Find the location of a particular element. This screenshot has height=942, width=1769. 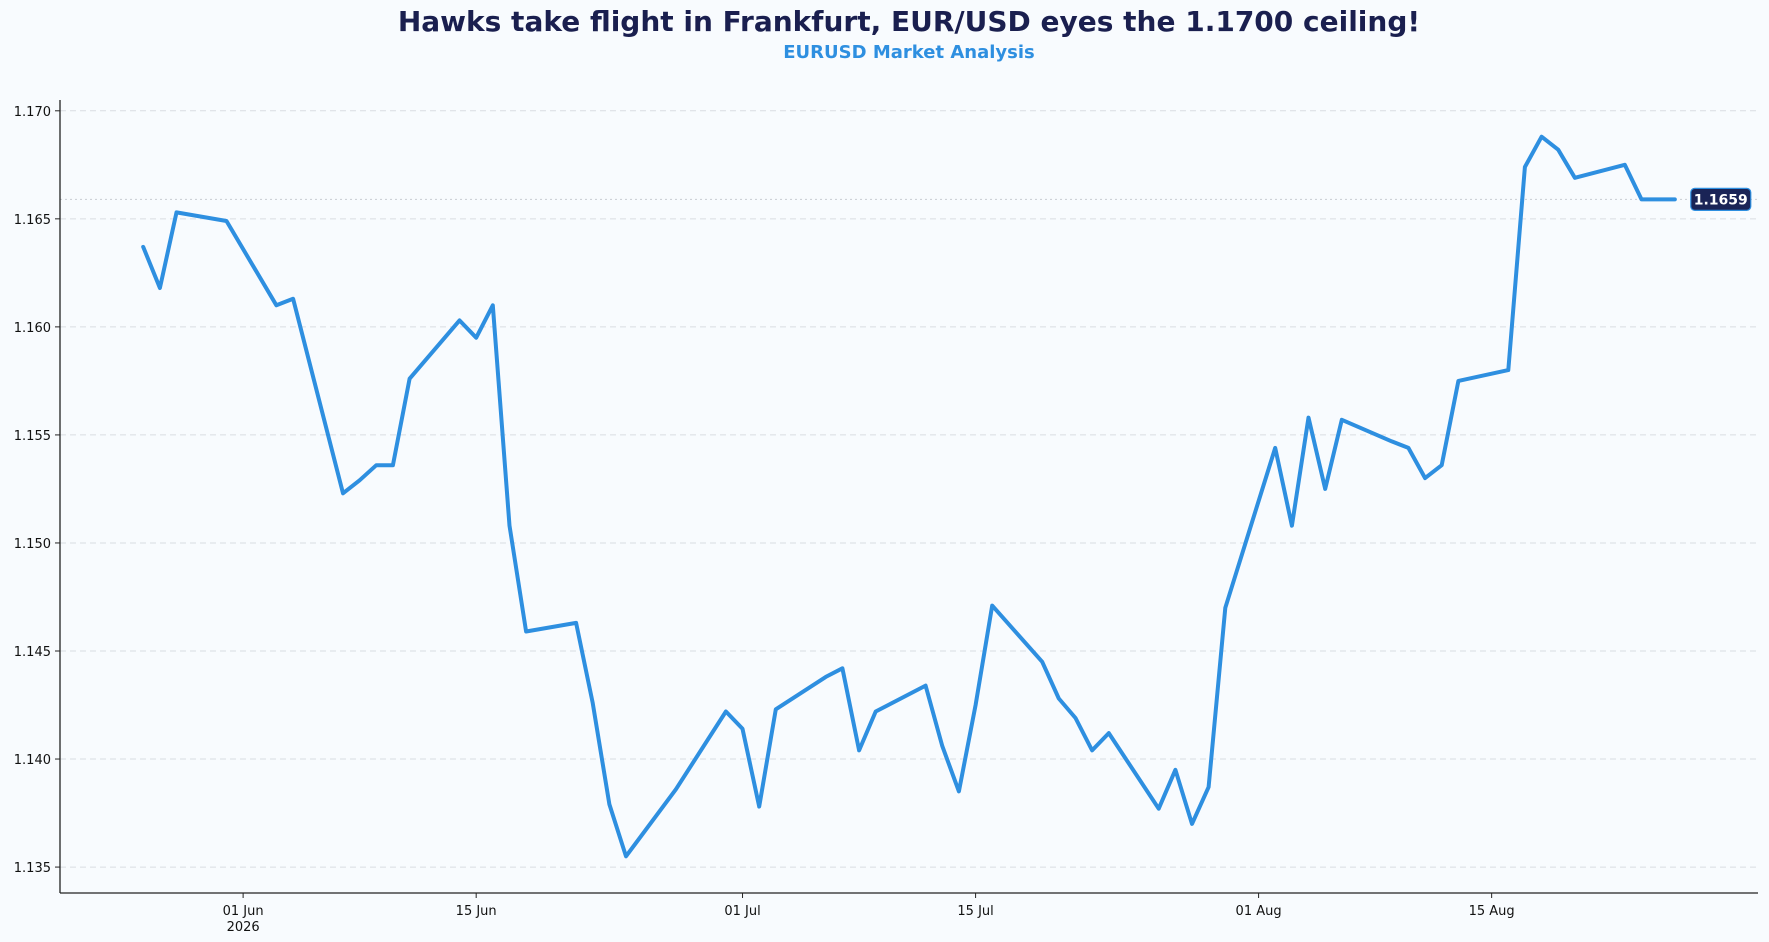

y-tick-label: 1.135 is located at coordinates (32, 868).